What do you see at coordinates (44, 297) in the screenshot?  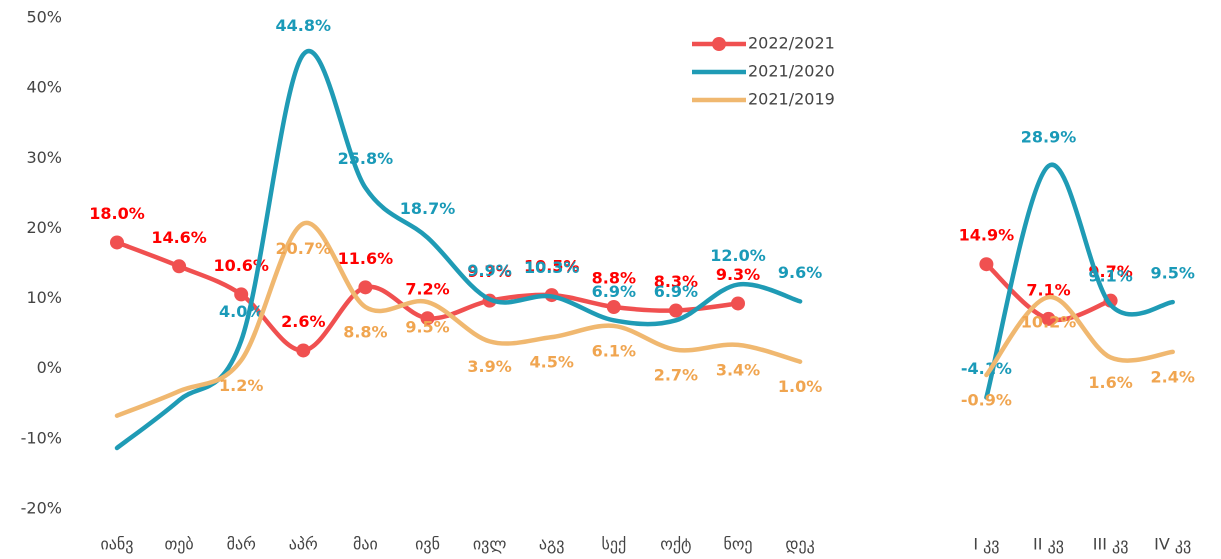 I see `y-tick-label: 10%` at bounding box center [44, 297].